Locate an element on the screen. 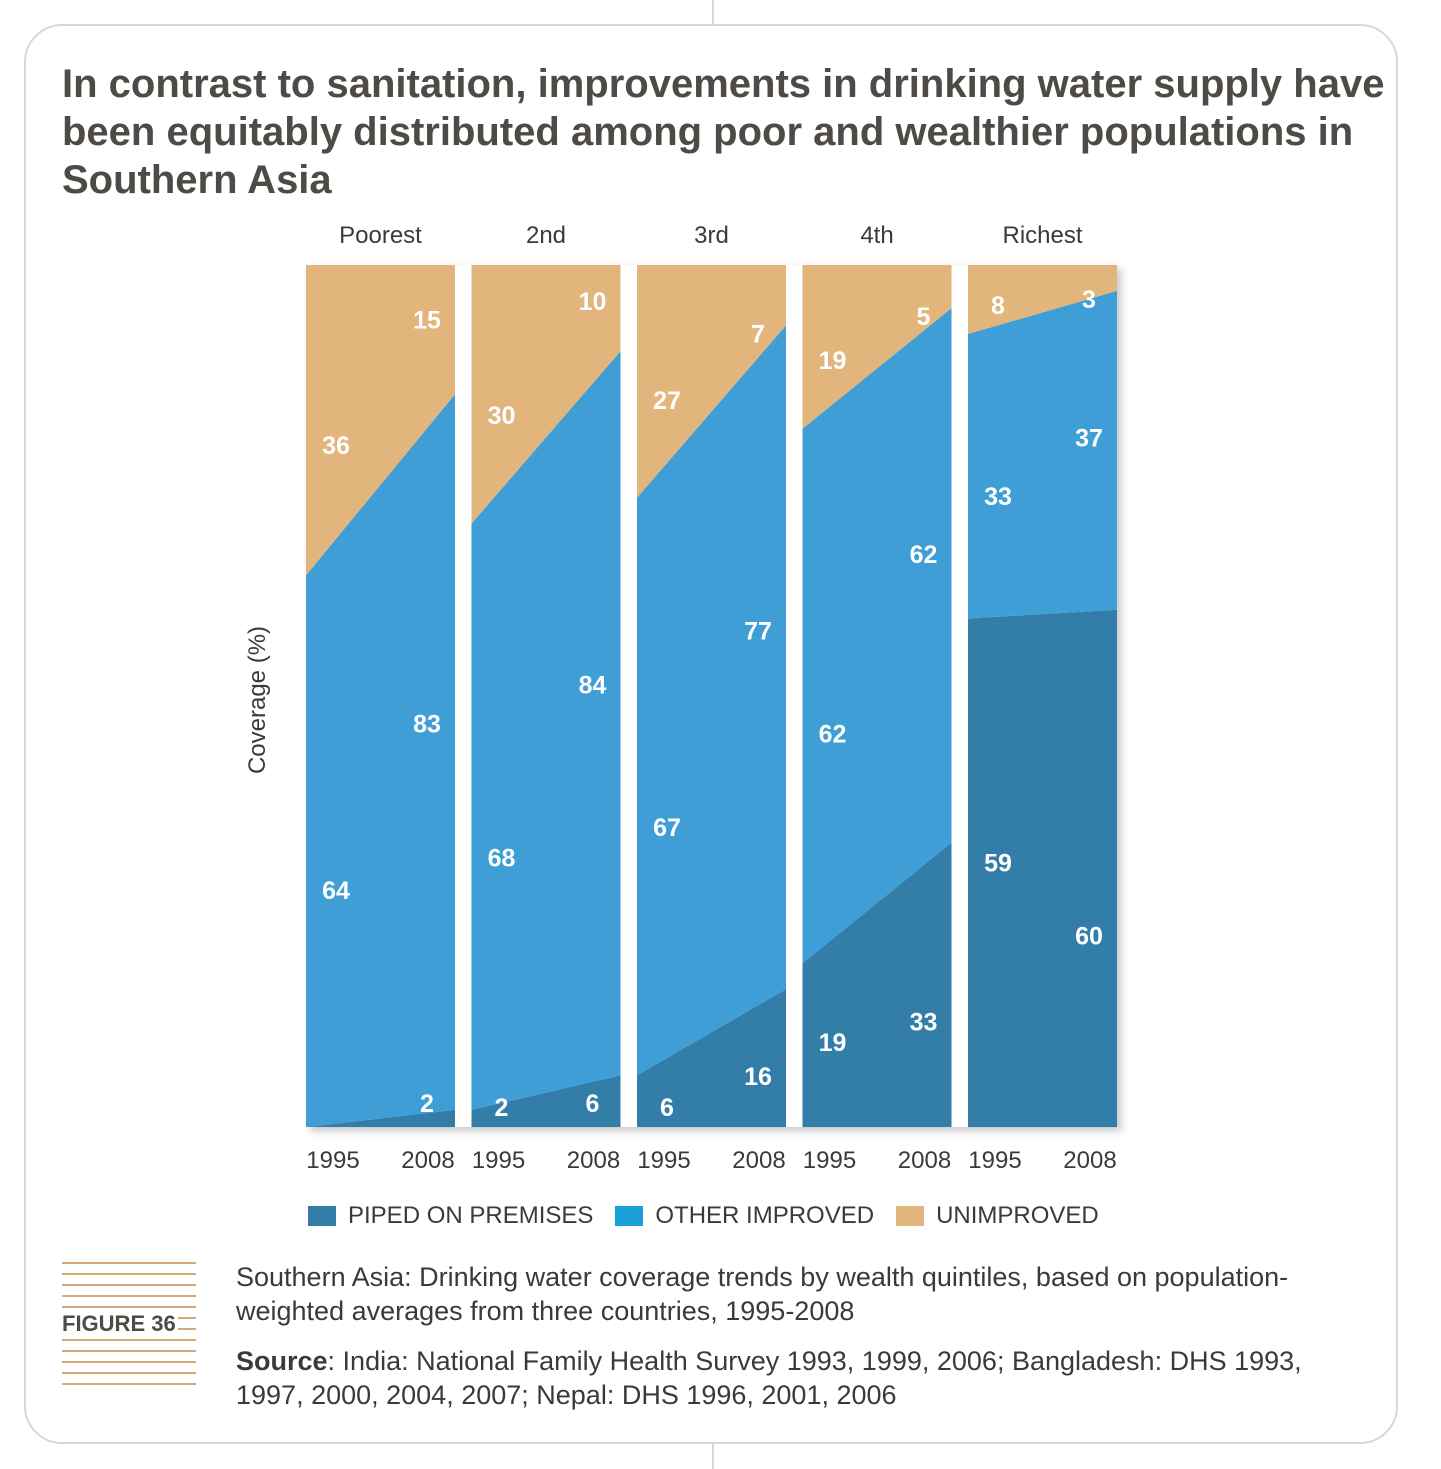 This screenshot has height=1469, width=1441. value-label-other-richest-1995: 33 is located at coordinates (998, 497).